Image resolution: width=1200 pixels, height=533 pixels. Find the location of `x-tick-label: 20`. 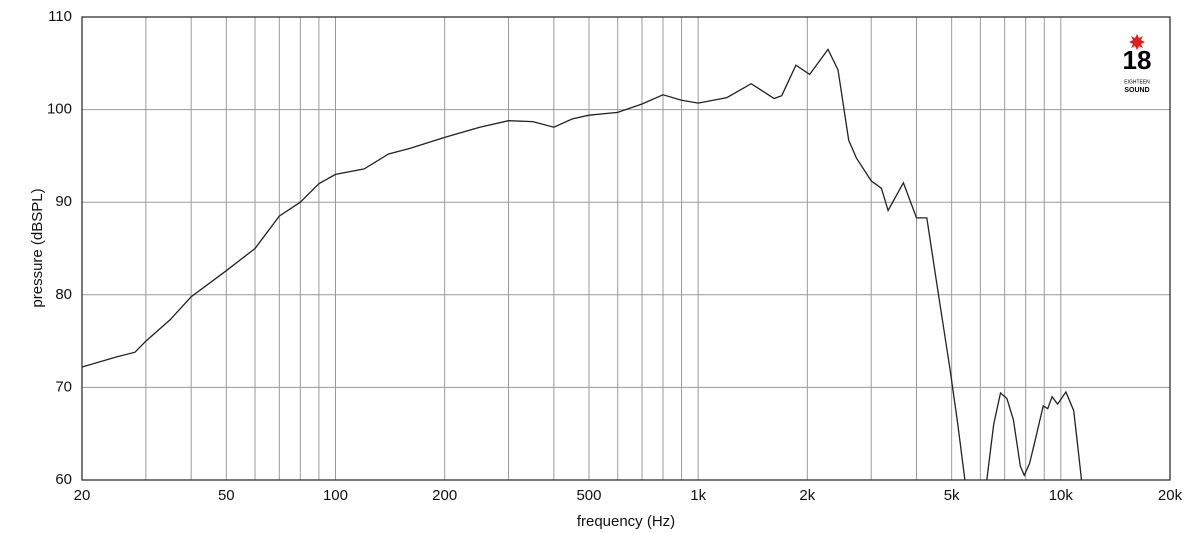

x-tick-label: 20 is located at coordinates (82, 495).